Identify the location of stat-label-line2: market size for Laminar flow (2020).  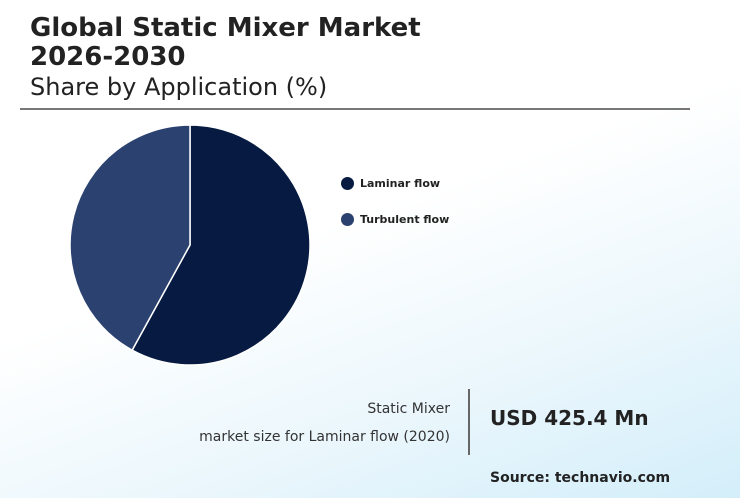
(324, 437).